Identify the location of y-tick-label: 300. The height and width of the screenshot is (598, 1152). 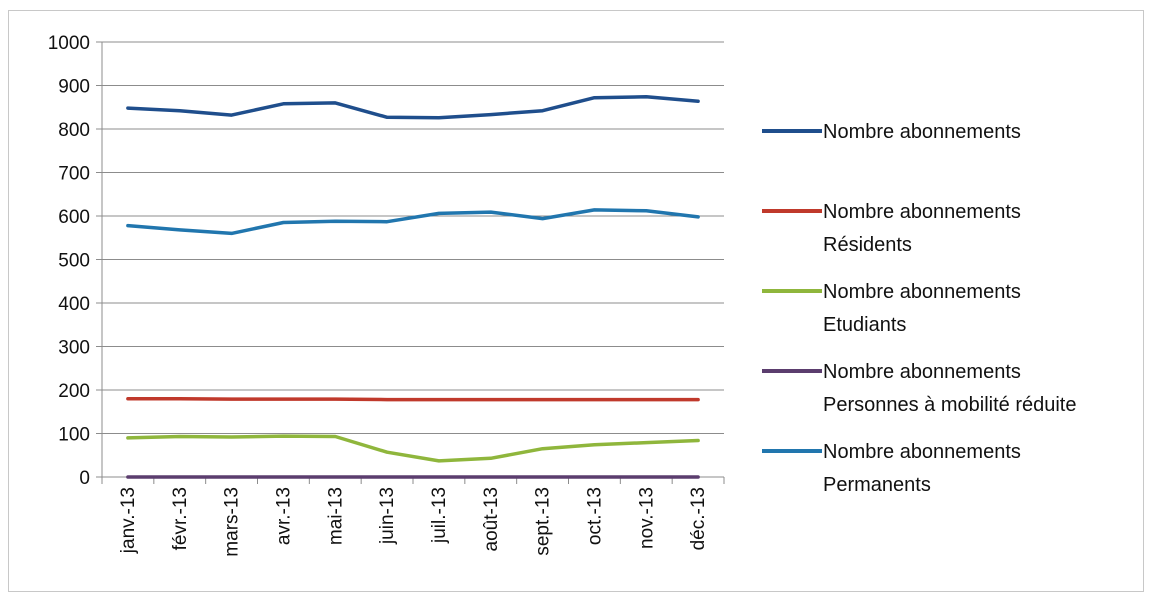
(74, 348).